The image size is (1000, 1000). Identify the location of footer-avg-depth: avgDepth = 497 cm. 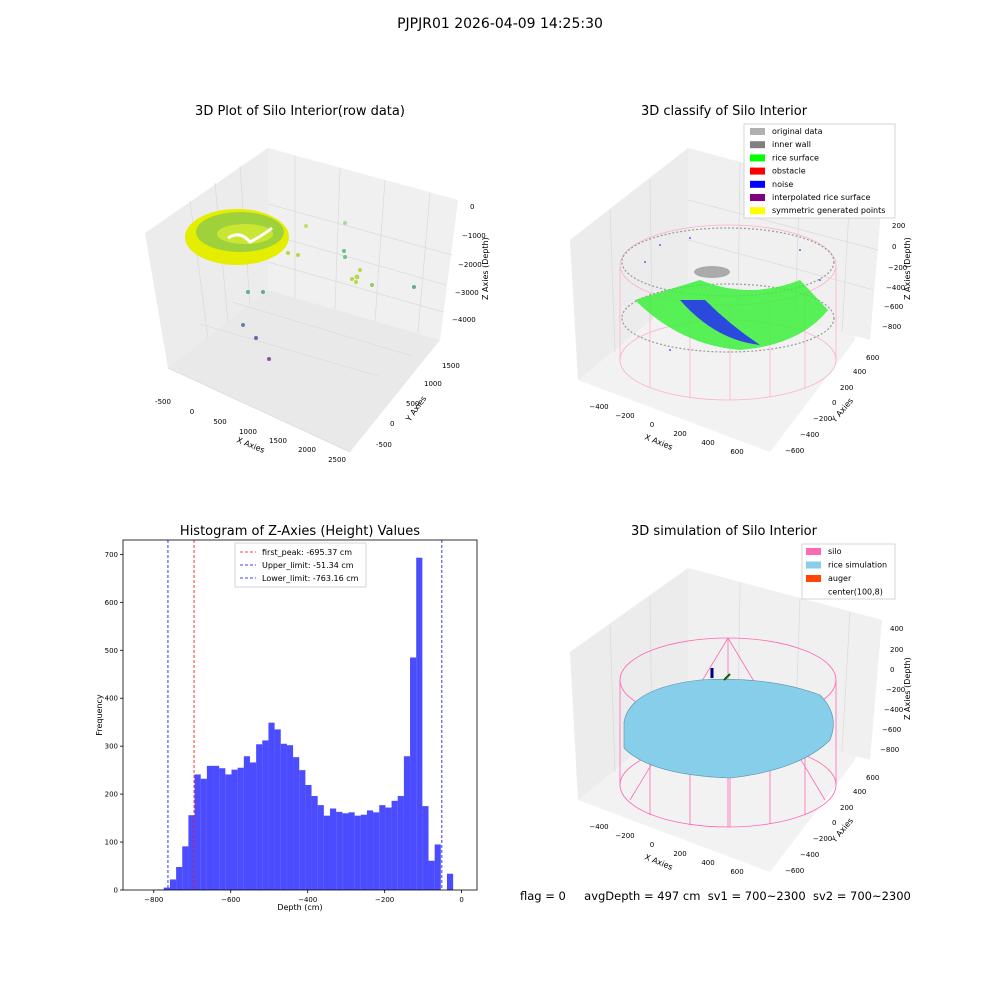
(642, 896).